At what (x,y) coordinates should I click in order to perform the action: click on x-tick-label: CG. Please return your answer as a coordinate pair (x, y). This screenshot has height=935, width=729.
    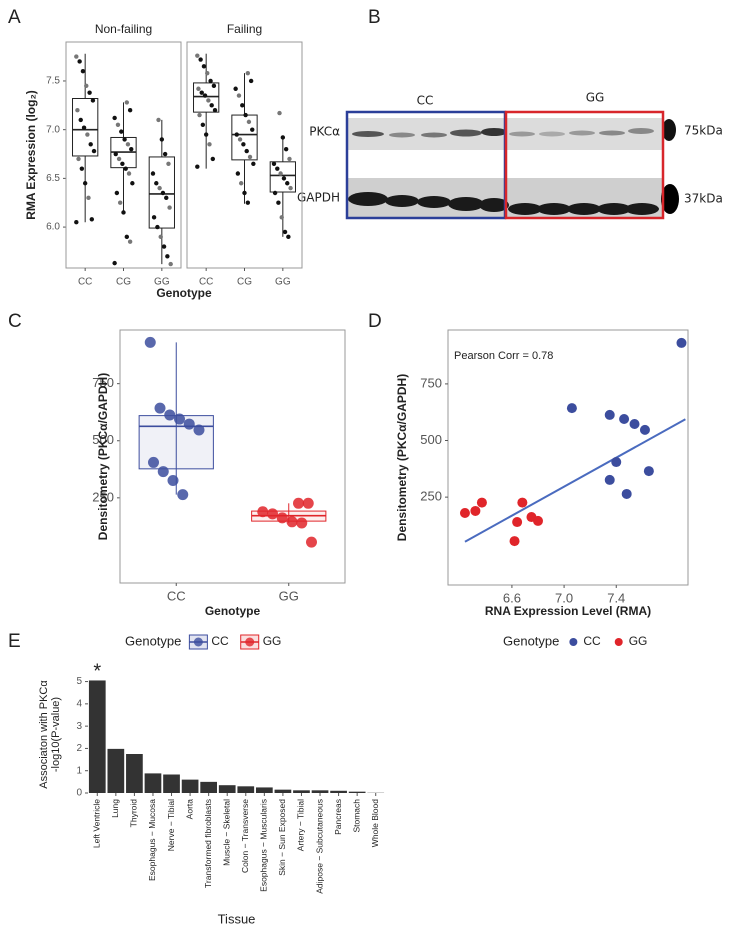
    Looking at the image, I should click on (123, 282).